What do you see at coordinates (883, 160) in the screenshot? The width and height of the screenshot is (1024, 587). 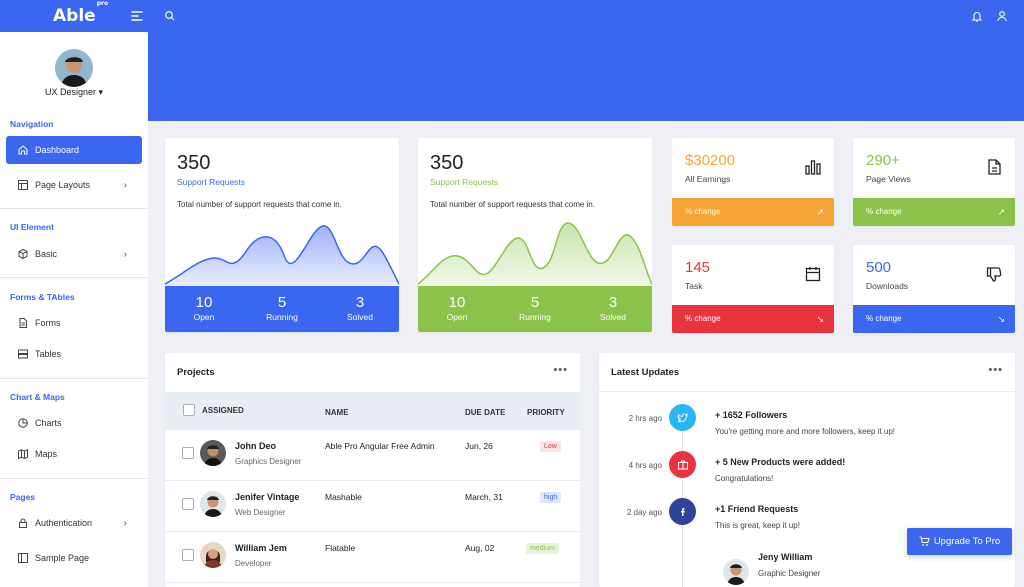 I see `page-views-value: 290+` at bounding box center [883, 160].